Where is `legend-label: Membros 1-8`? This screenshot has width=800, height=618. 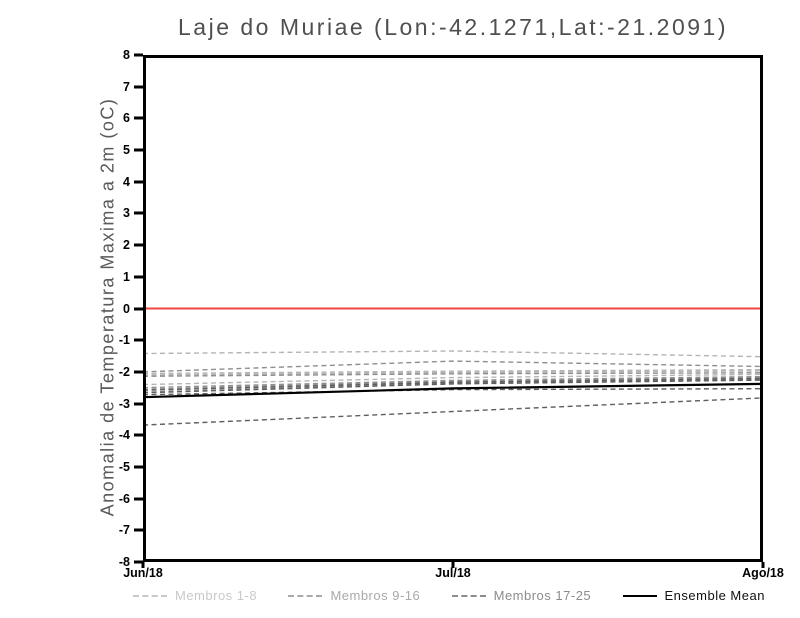 legend-label: Membros 1-8 is located at coordinates (216, 595).